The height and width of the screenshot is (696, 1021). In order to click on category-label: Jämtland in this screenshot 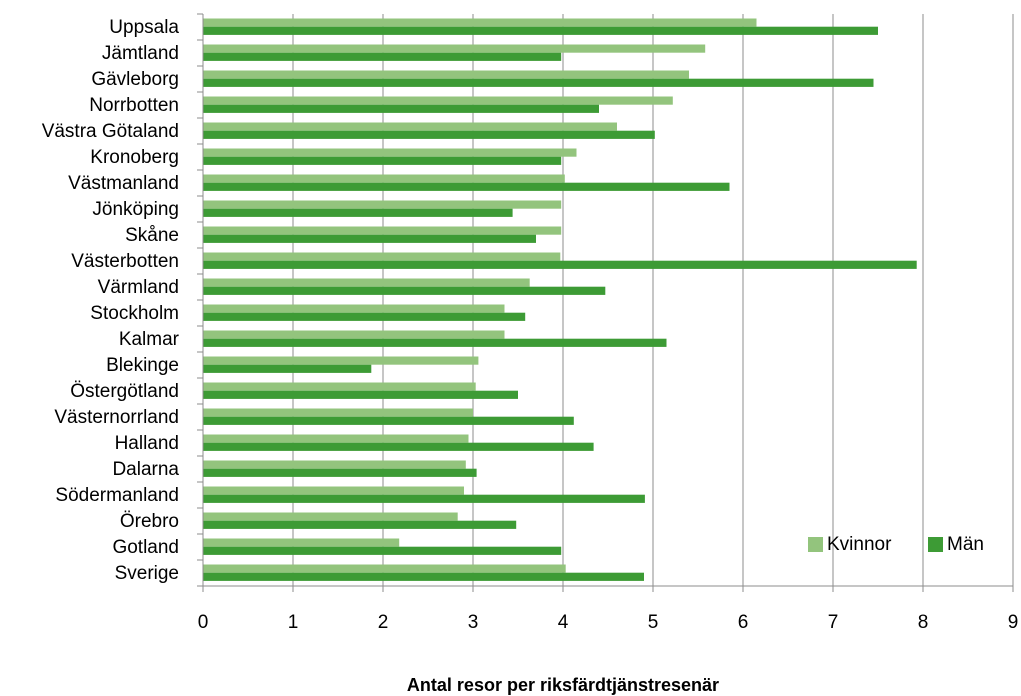, I will do `click(140, 53)`.